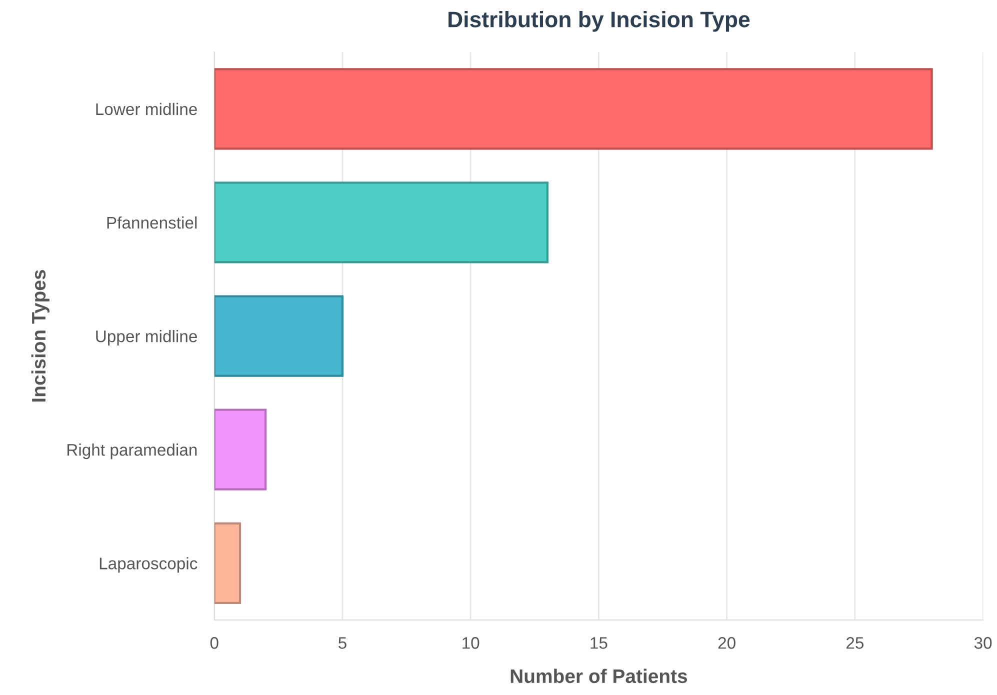 The width and height of the screenshot is (997, 695). What do you see at coordinates (40, 336) in the screenshot?
I see `y-axis-title: Incision Types` at bounding box center [40, 336].